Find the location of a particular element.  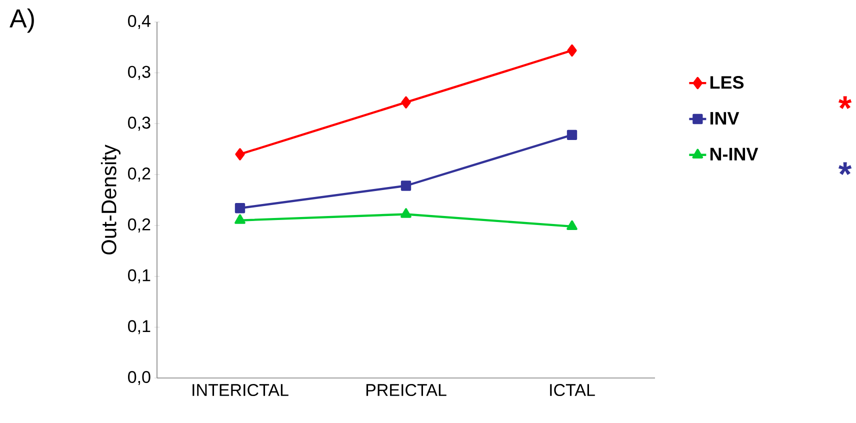

legend-label: N-INV is located at coordinates (734, 154).